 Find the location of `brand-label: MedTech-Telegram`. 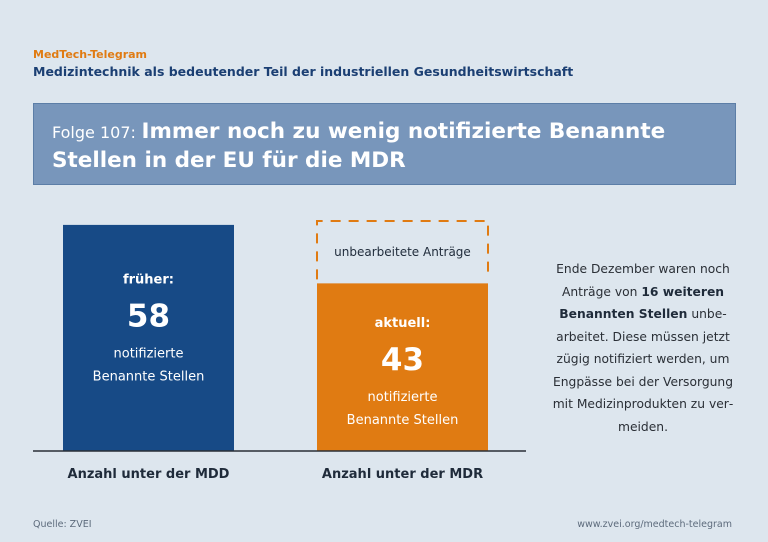

brand-label: MedTech-Telegram is located at coordinates (90, 54).